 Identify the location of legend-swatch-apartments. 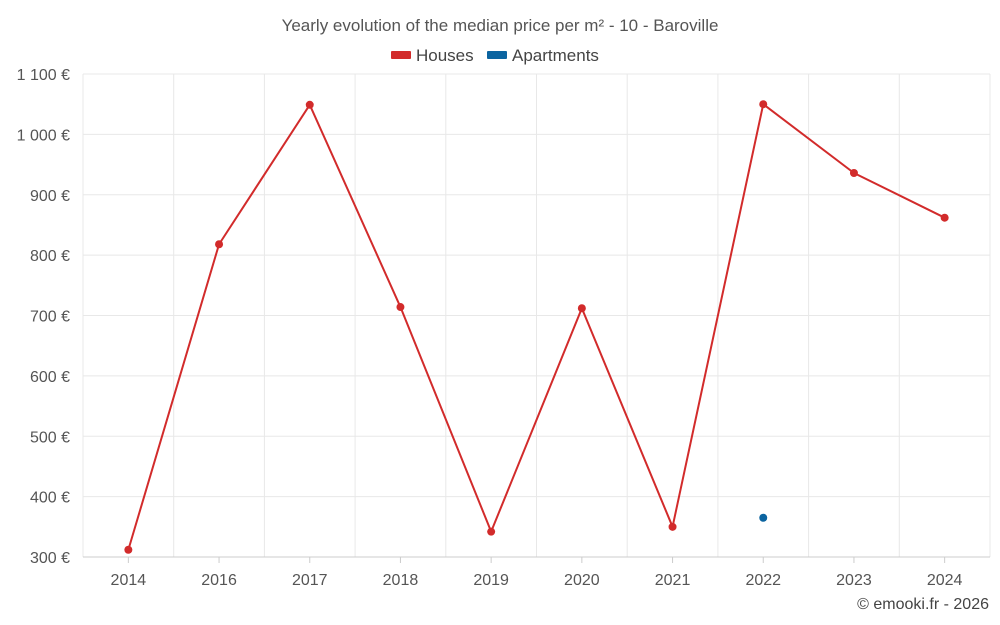
(497, 55).